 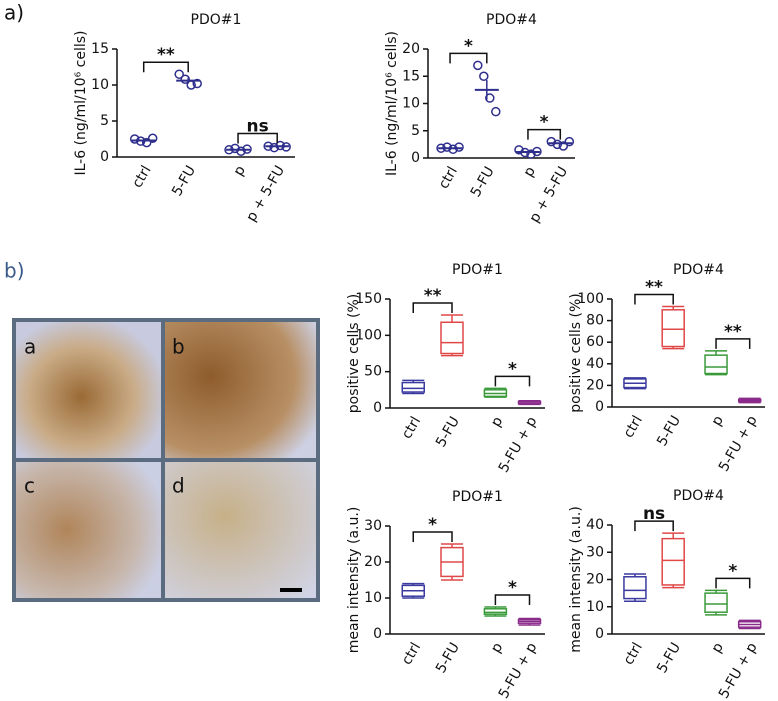 I want to click on y-axis-label: mean intensity (a.u.), so click(x=354, y=580).